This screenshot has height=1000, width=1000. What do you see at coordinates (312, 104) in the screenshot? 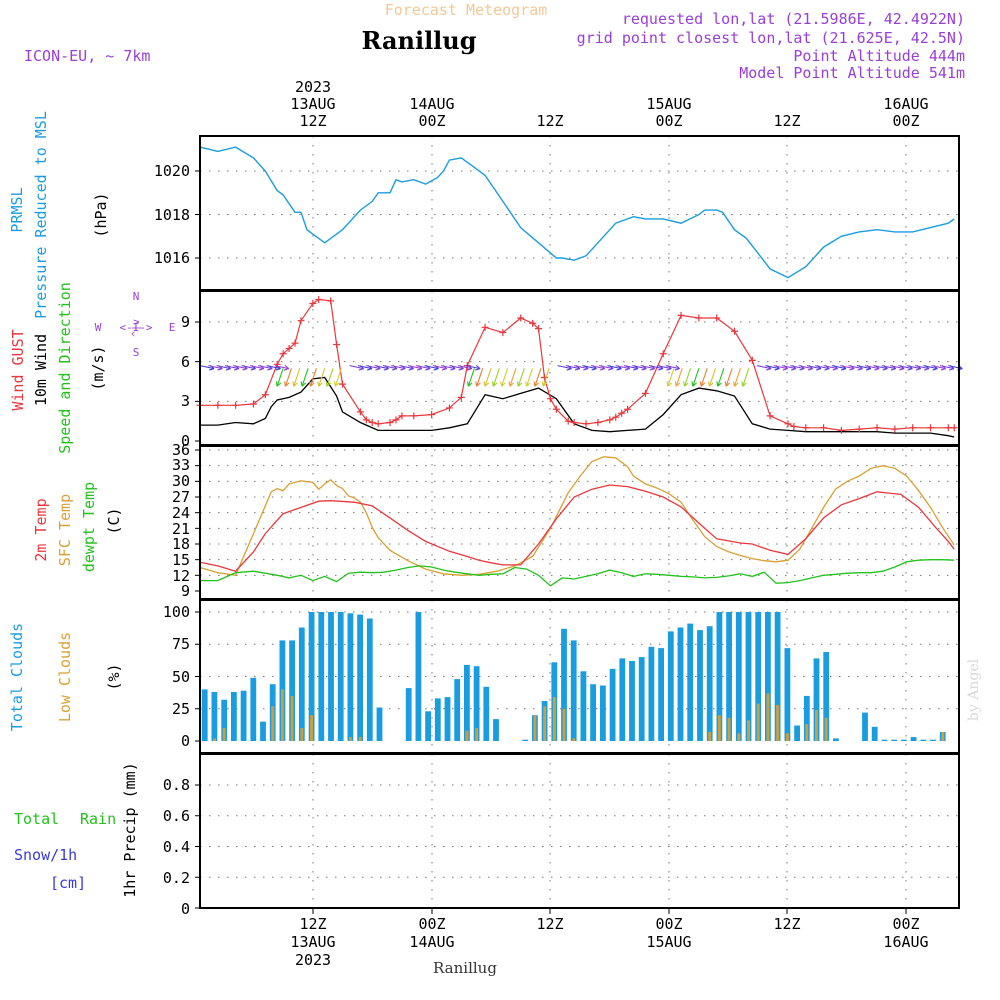
I see `top-date-label: 13AUG` at bounding box center [312, 104].